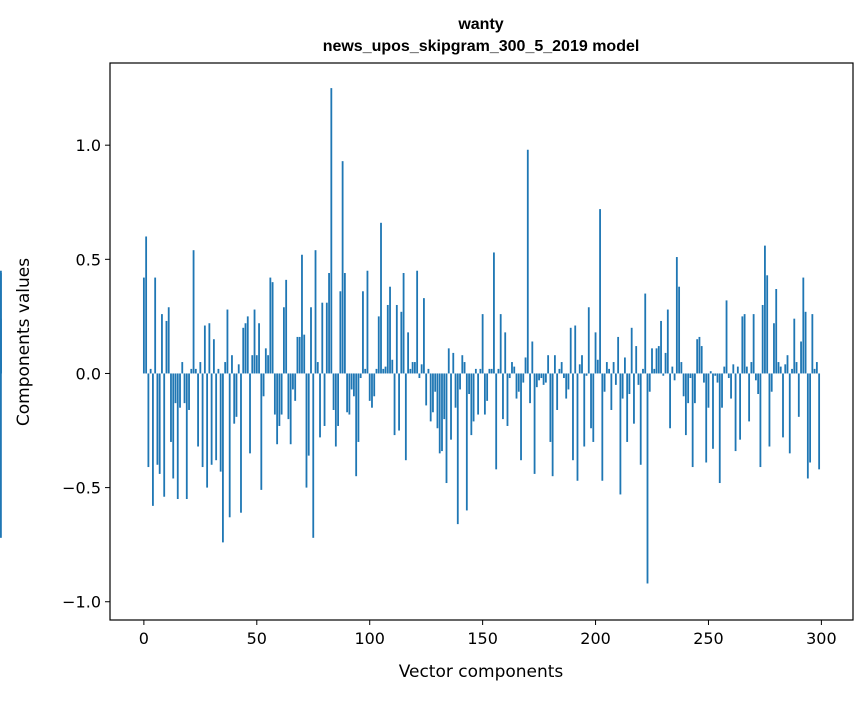 Image resolution: width=867 pixels, height=701 pixels. Describe the element at coordinates (481, 672) in the screenshot. I see `x-axis-label: Vector components` at that location.